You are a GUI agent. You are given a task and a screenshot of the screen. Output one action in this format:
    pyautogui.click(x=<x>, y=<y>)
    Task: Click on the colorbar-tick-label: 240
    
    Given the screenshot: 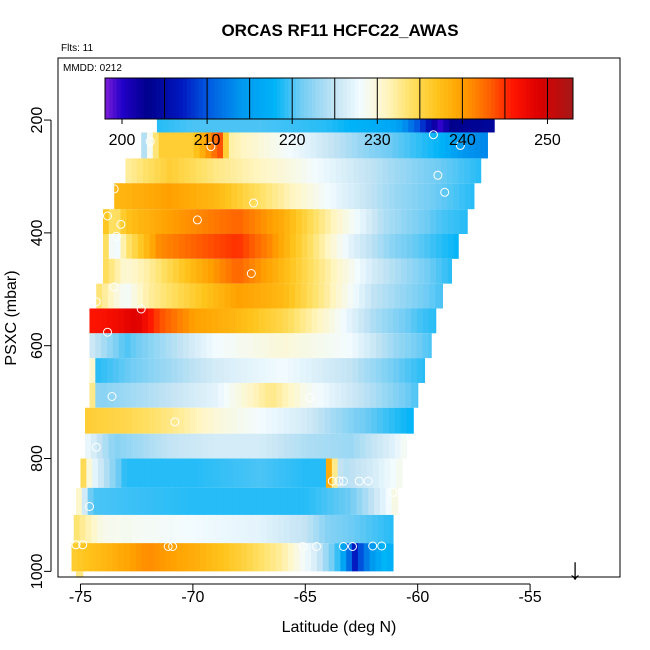 What is the action you would take?
    pyautogui.click(x=462, y=140)
    